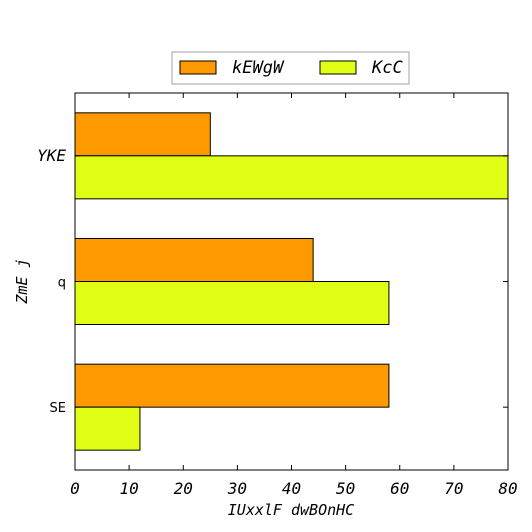 The height and width of the screenshot is (532, 532). I want to click on x-tick-label-20: 20, so click(183, 488).